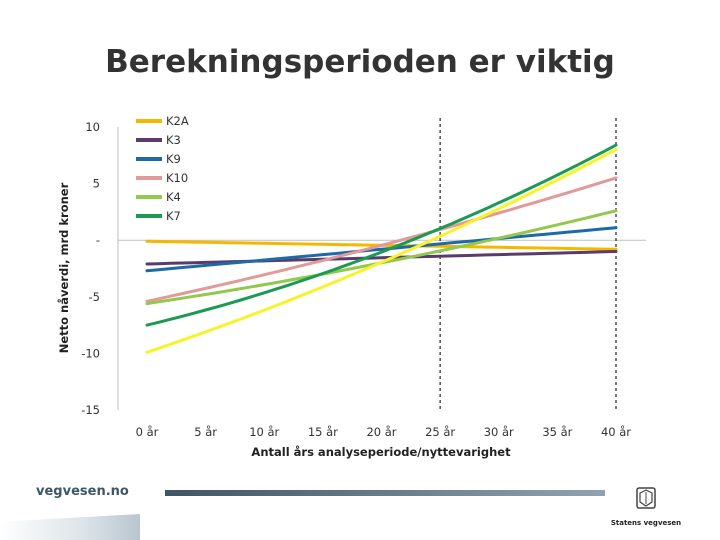 The height and width of the screenshot is (540, 720). What do you see at coordinates (162, 168) in the screenshot?
I see `legend: K2A K3 K9 K10 K4 K7` at bounding box center [162, 168].